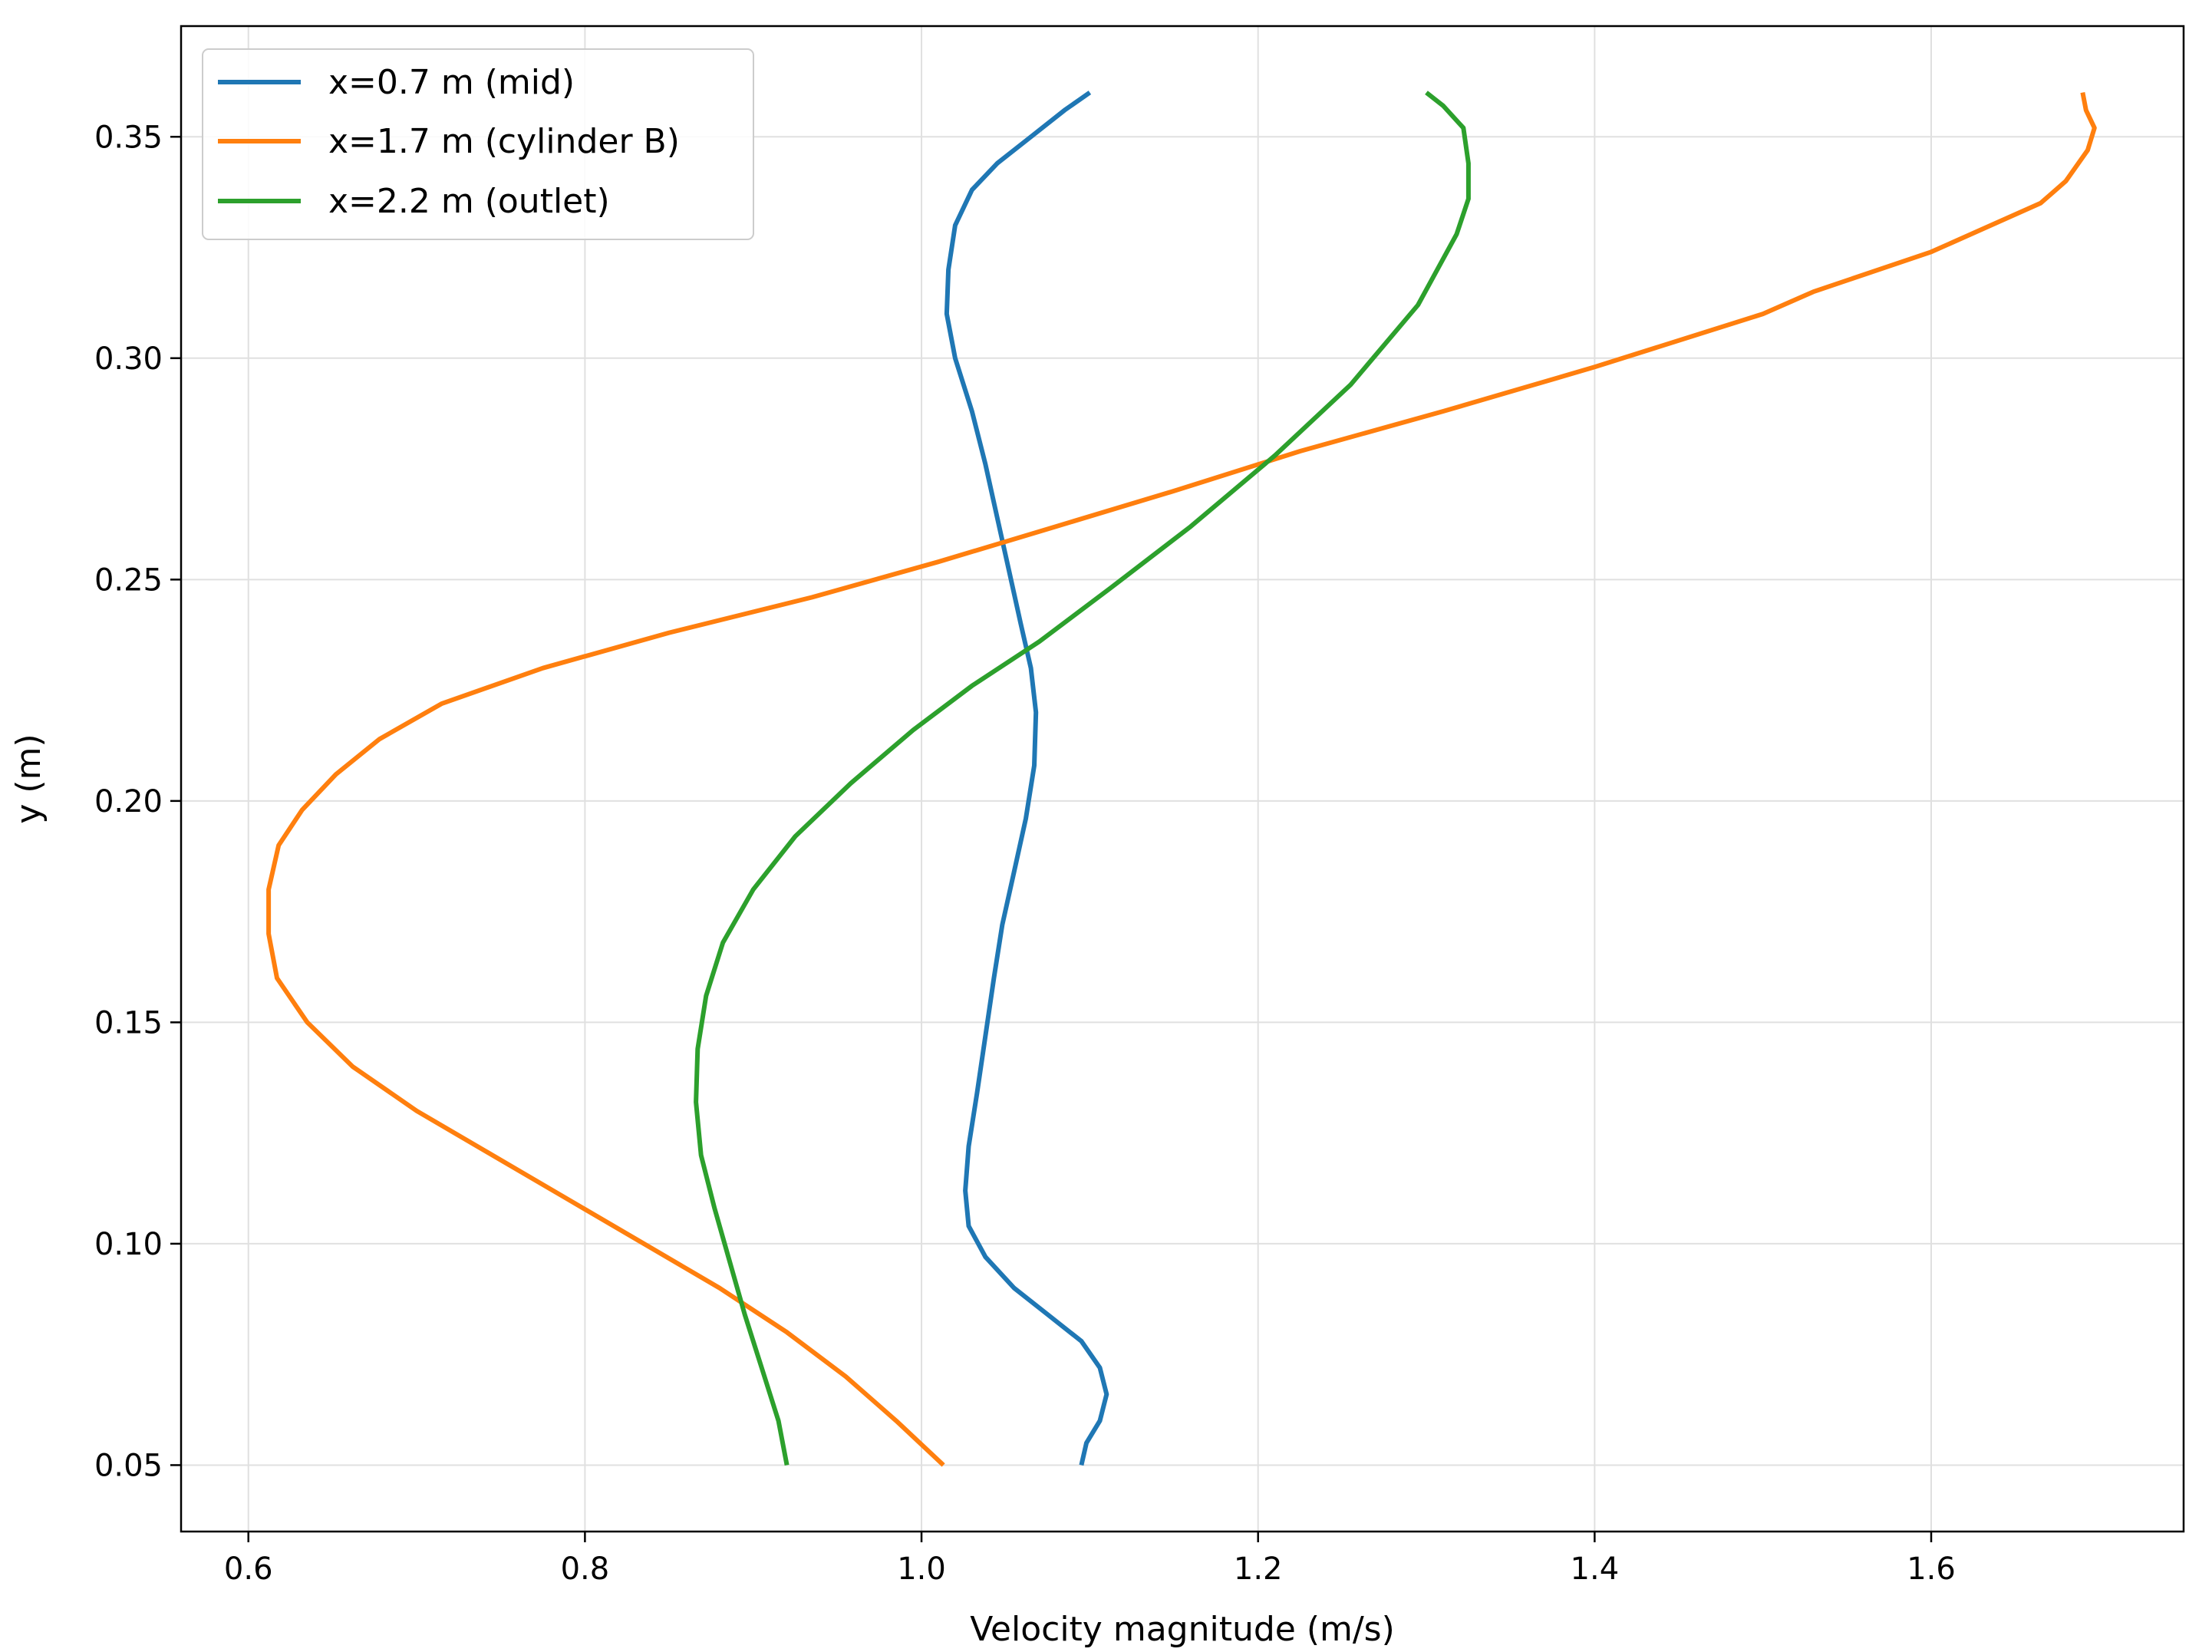 This screenshot has width=2212, height=1652. I want to click on series-line-mid, so click(1026, 778).